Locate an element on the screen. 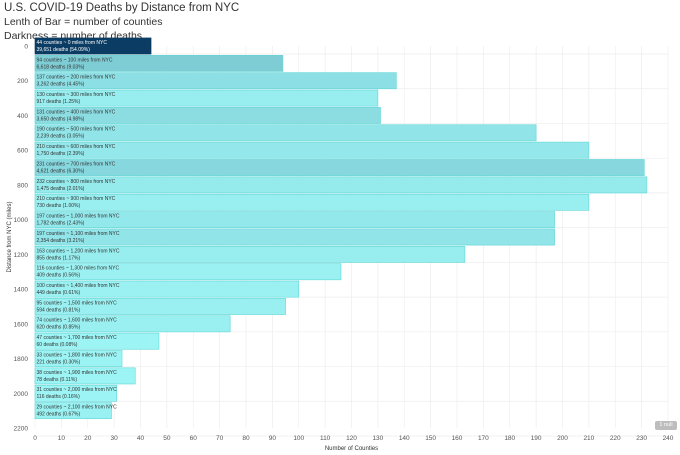 The width and height of the screenshot is (680, 455). bar-label-counties: 210 counties ~ 600 miles from NYC is located at coordinates (76, 147).